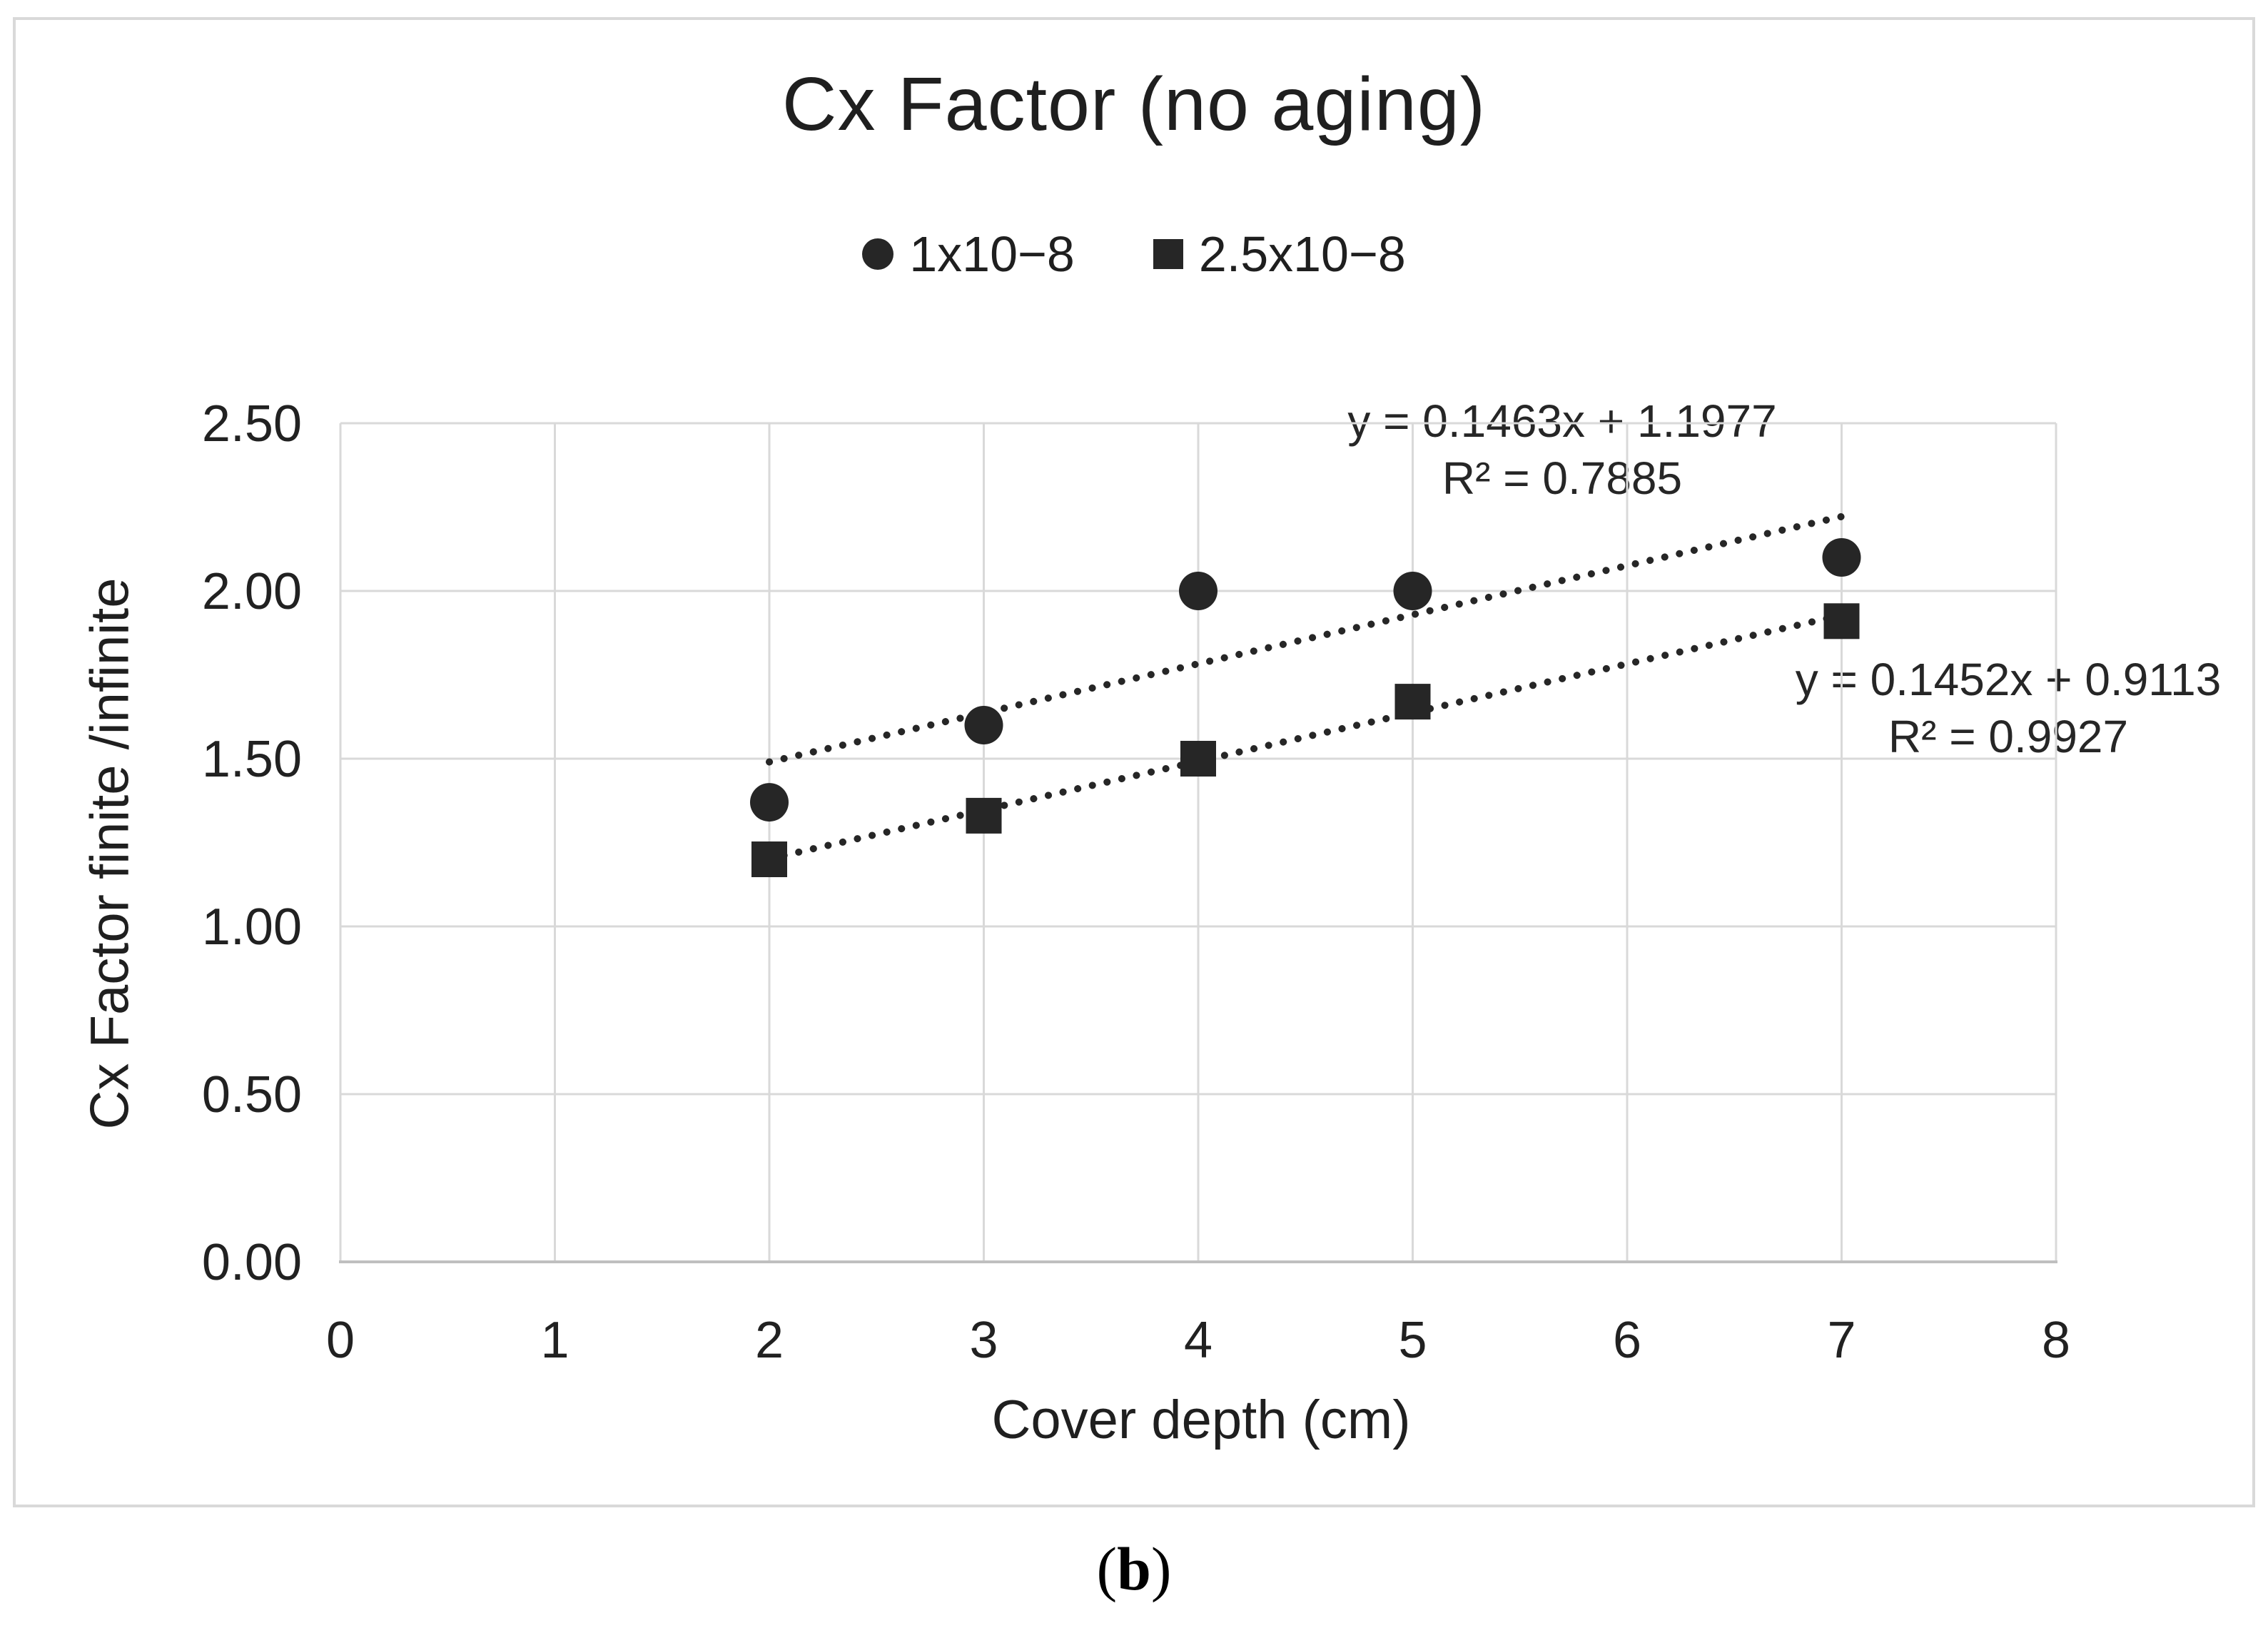 This screenshot has width=2268, height=1628. I want to click on legend-label-series-2: 2.5x10−8, so click(1302, 254).